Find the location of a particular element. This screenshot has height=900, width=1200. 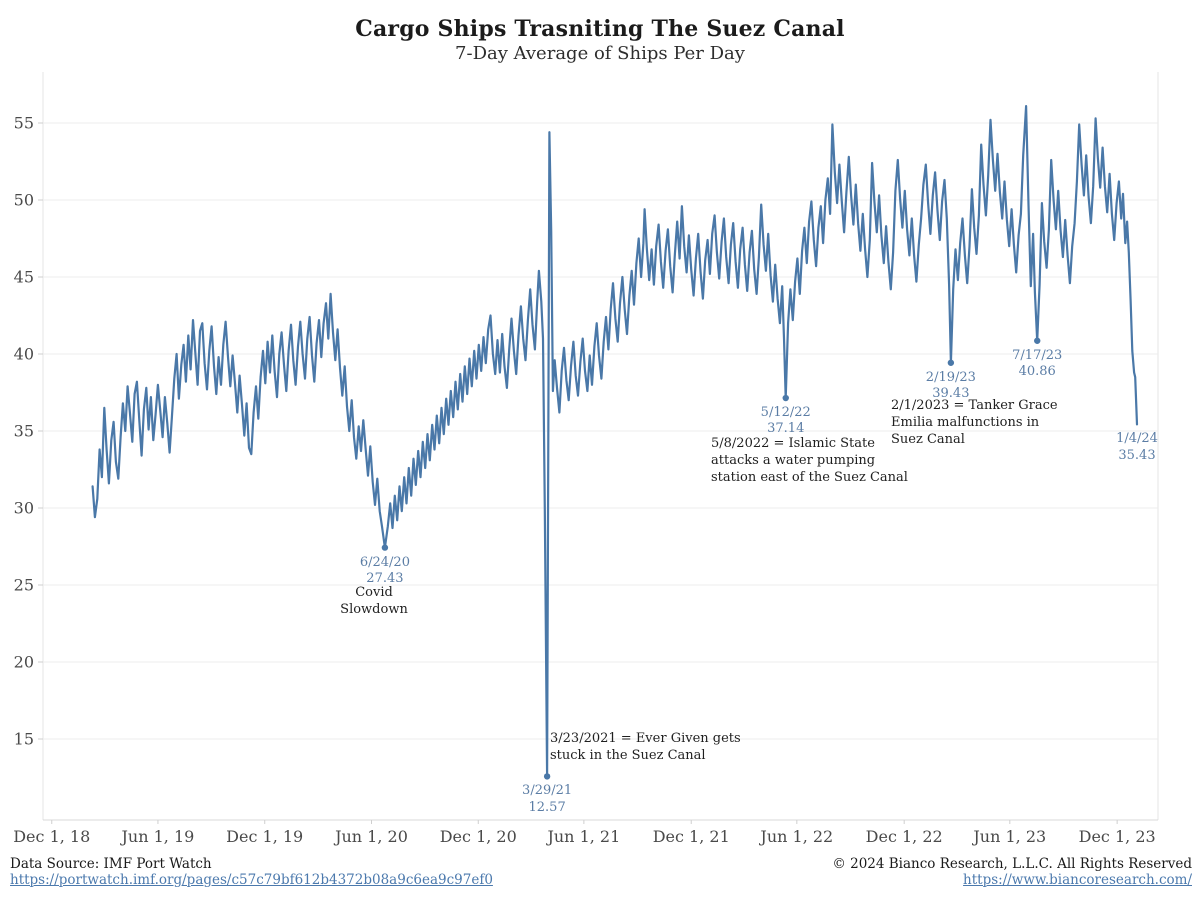

x-tick-label: Dec 1, 19 is located at coordinates (264, 836).